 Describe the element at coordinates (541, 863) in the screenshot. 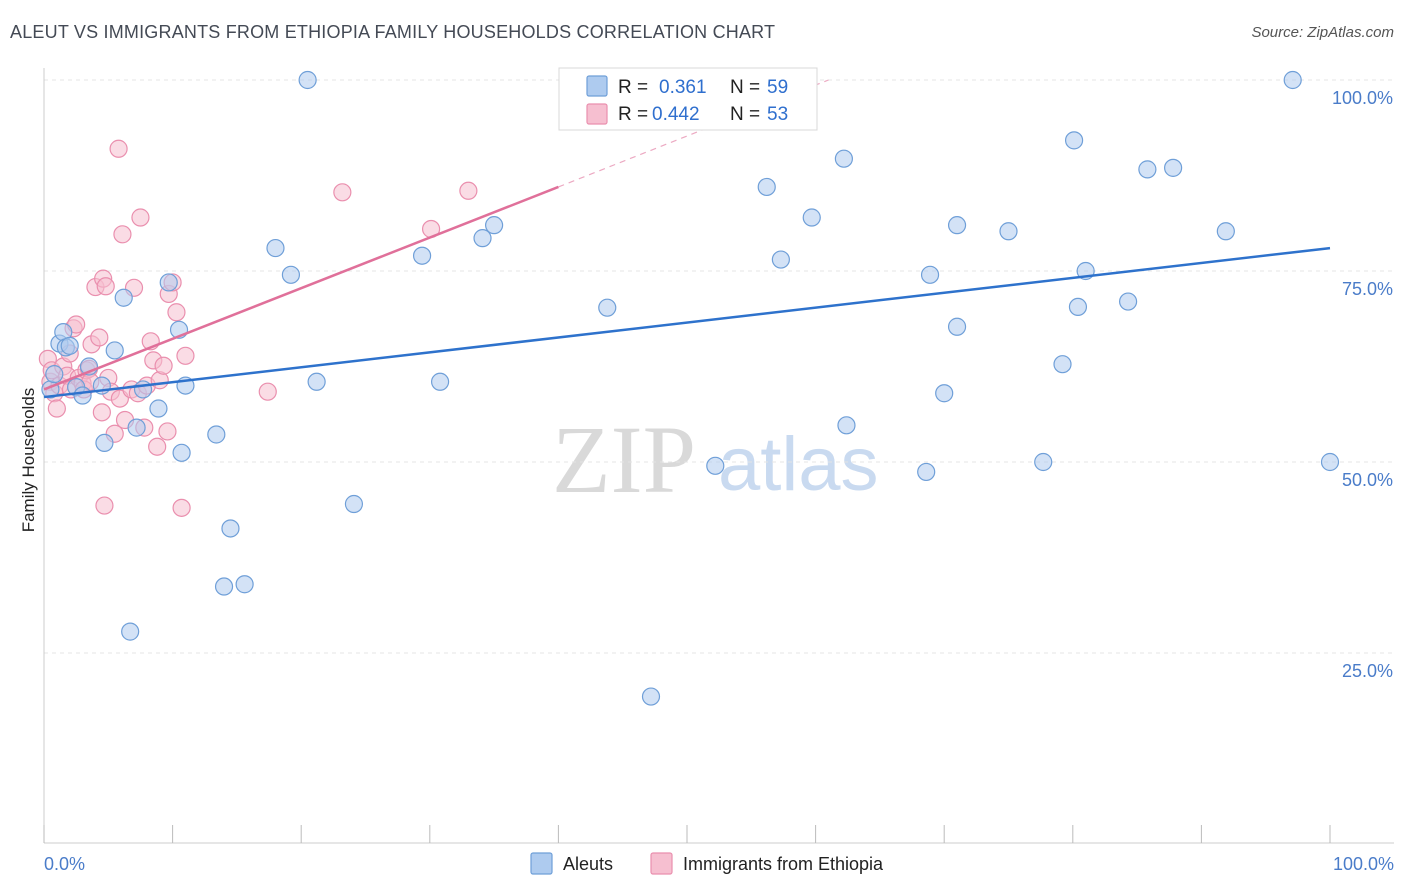

I see `bottom-legend-swatch-aleuts` at that location.